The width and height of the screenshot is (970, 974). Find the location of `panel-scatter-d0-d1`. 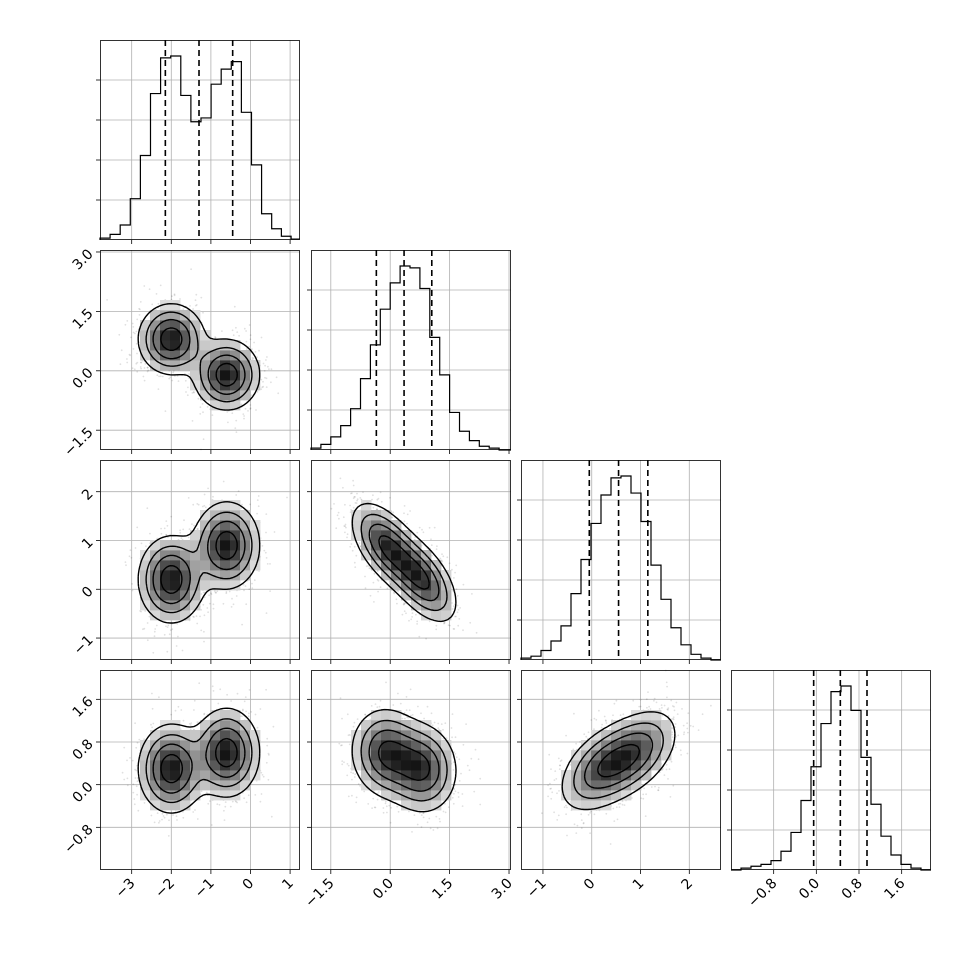

panel-scatter-d0-d1 is located at coordinates (200, 350).